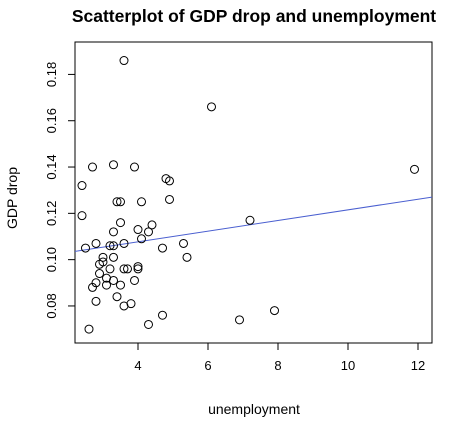 The width and height of the screenshot is (456, 423). I want to click on x-tick-label: 8, so click(277, 365).